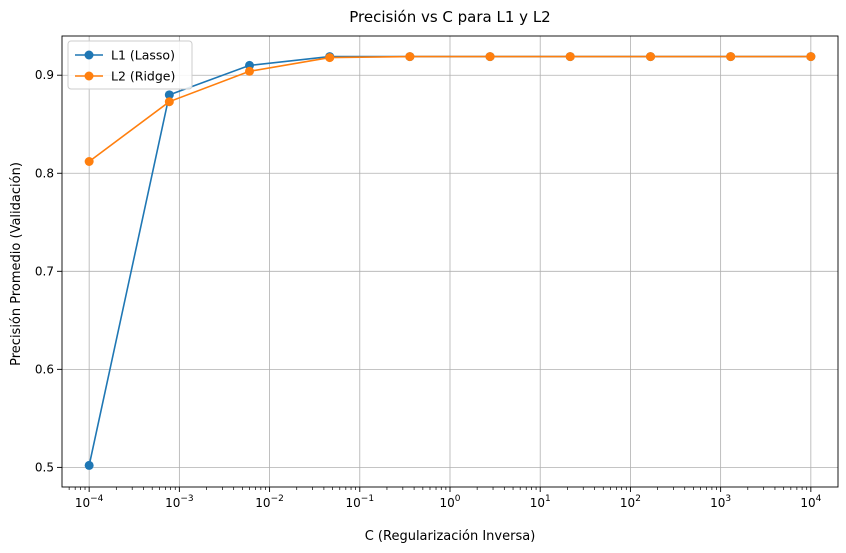 Image resolution: width=846 pixels, height=553 pixels. Describe the element at coordinates (810, 502) in the screenshot. I see `x-tick-label-8: 10⁴` at that location.